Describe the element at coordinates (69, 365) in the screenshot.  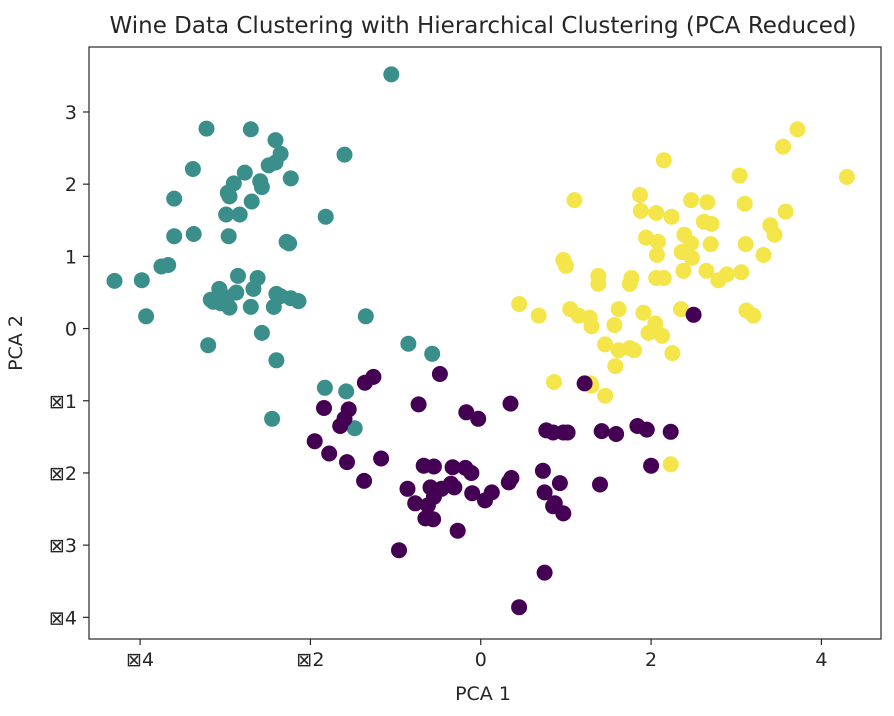
I see `y-axis: 3 2 1 0 ⊠1 ⊠2 ⊠3 ⊠4` at that location.